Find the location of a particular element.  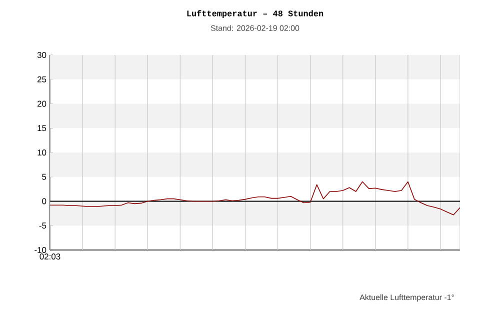

chart-title: Lufttemperatur – 48 Stunden is located at coordinates (255, 14).